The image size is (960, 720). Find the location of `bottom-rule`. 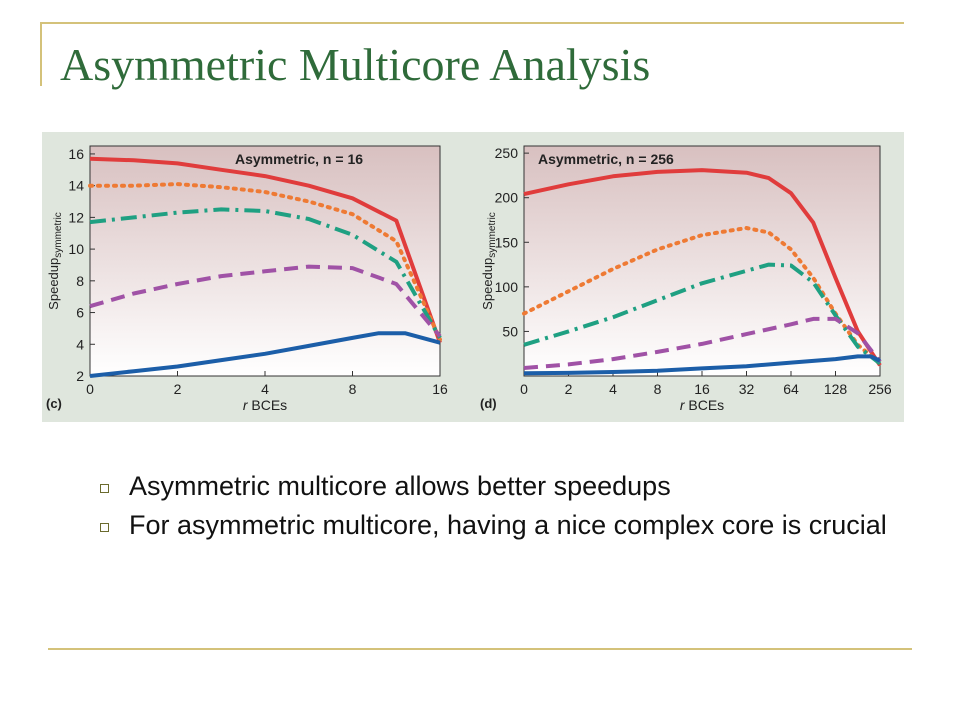

bottom-rule is located at coordinates (480, 649).